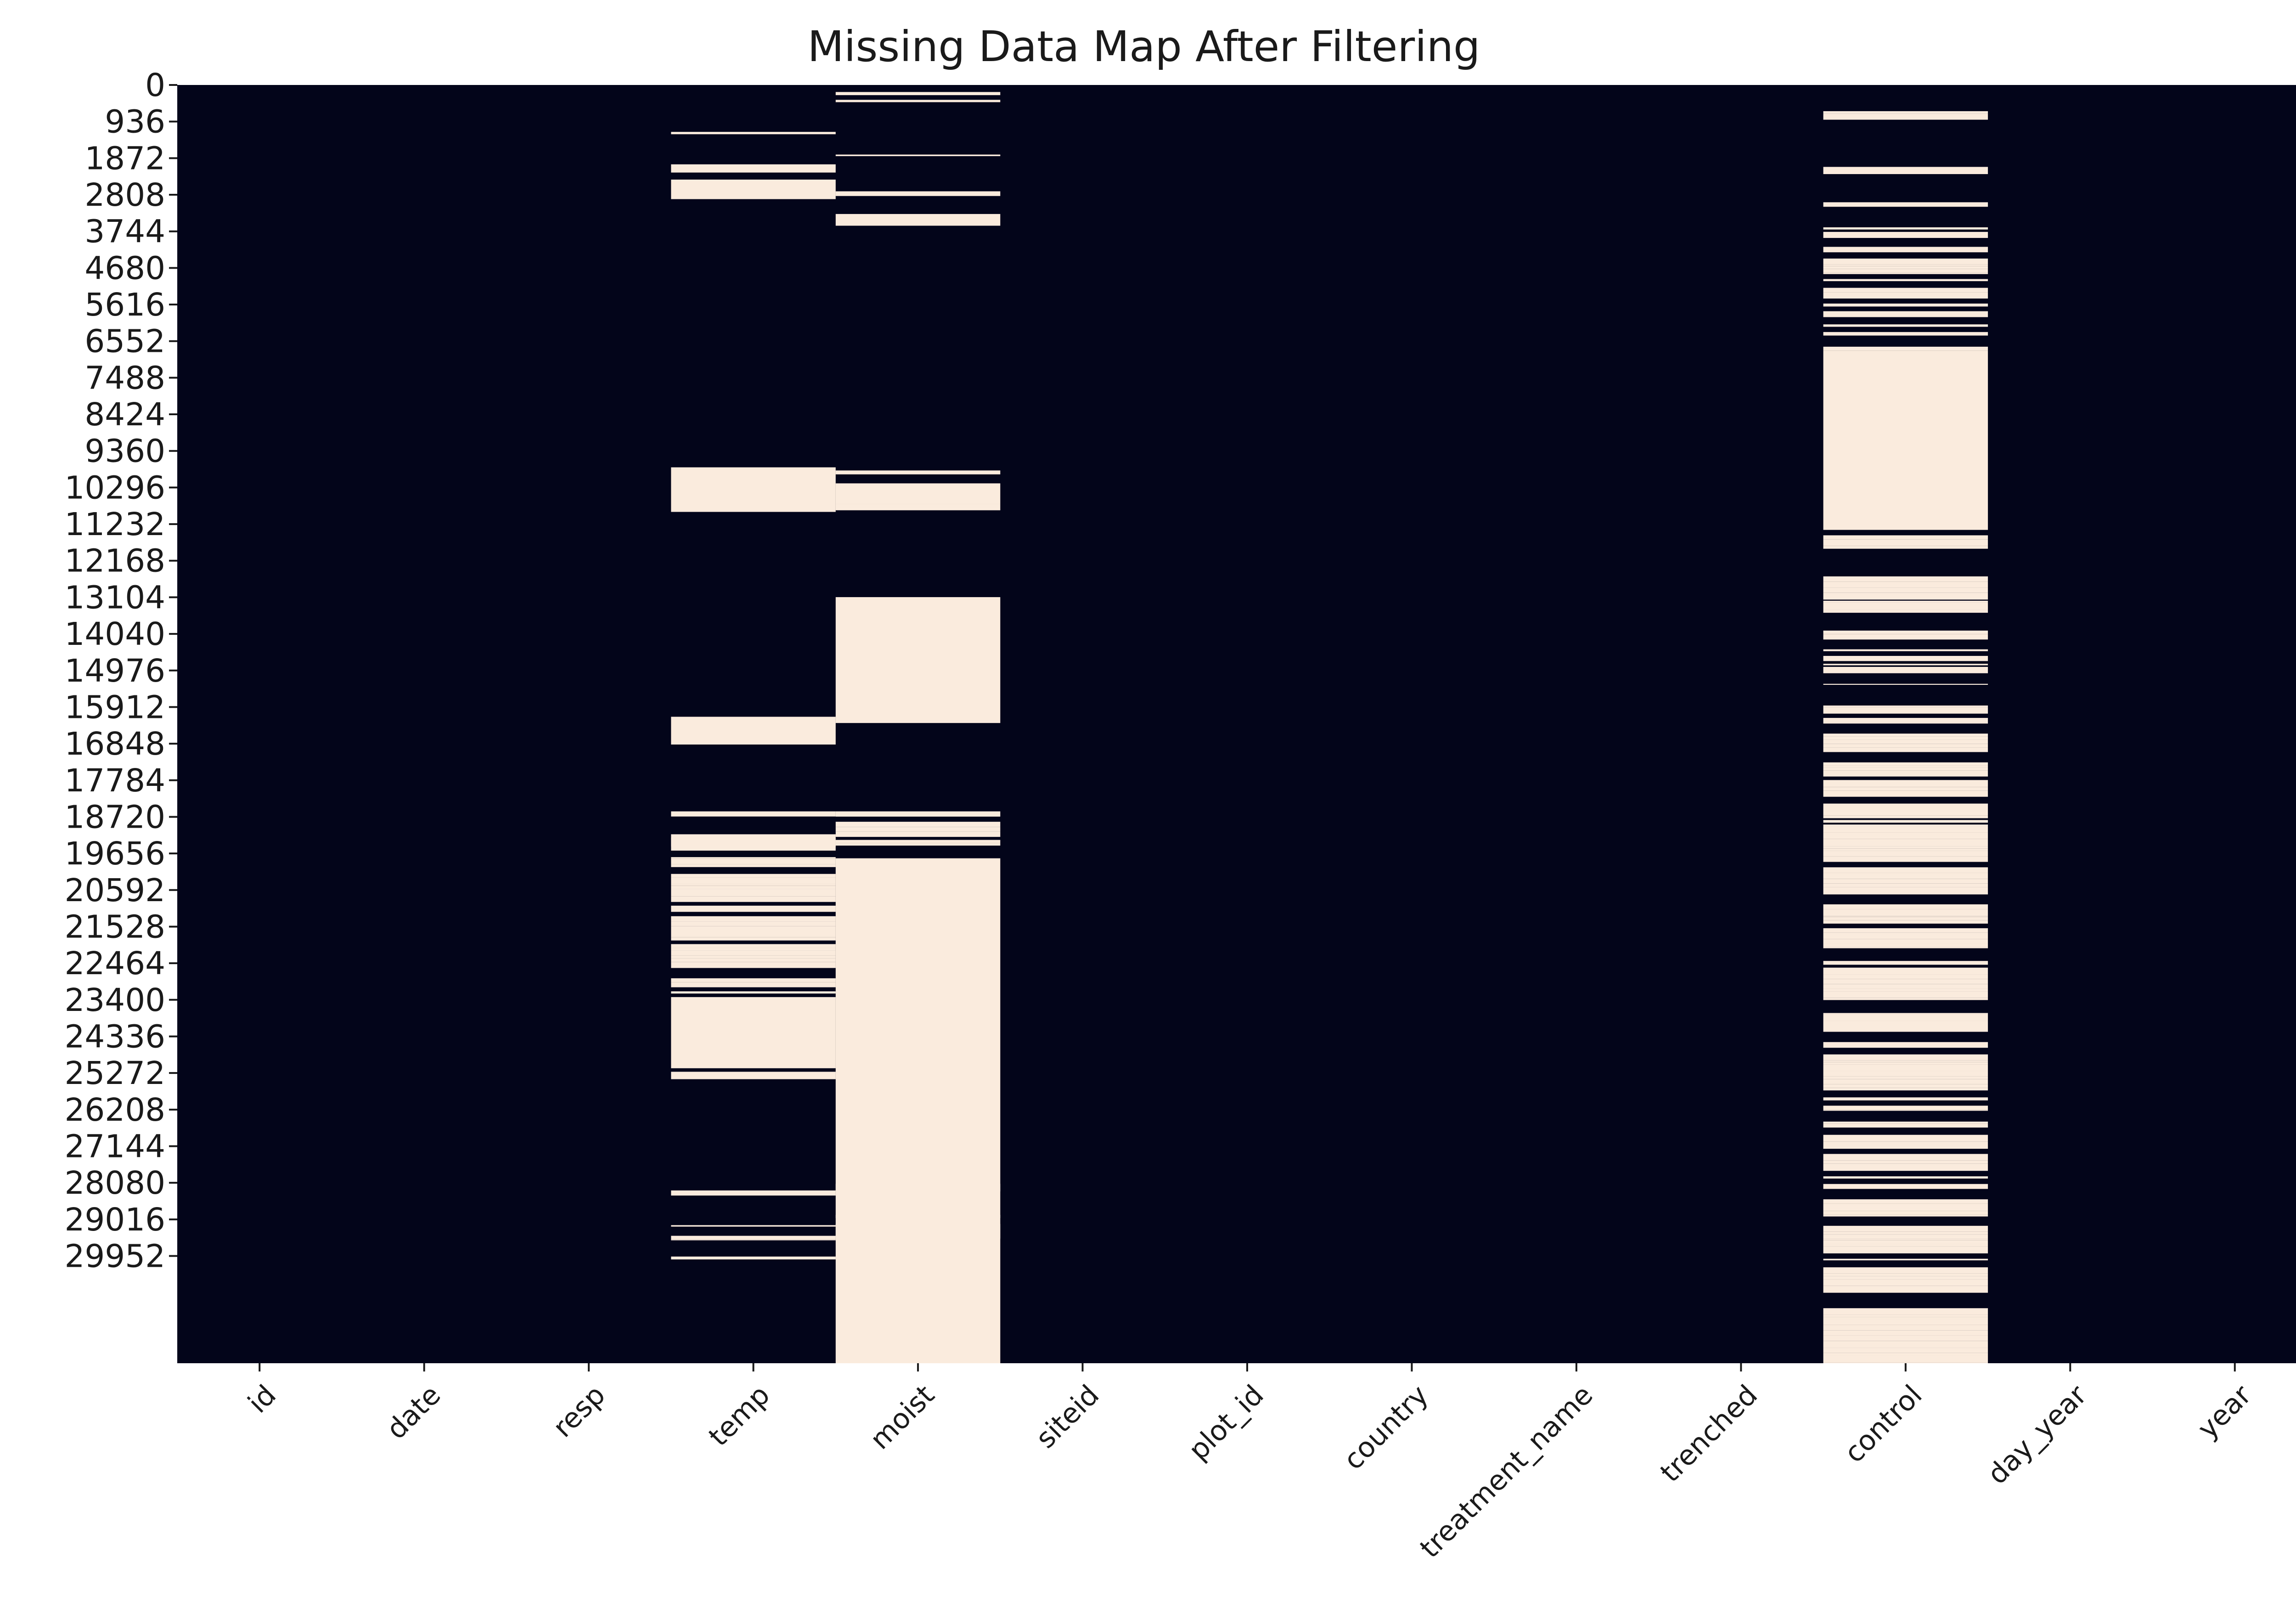  Describe the element at coordinates (115, 1110) in the screenshot. I see `y-tick-label: 26208` at that location.